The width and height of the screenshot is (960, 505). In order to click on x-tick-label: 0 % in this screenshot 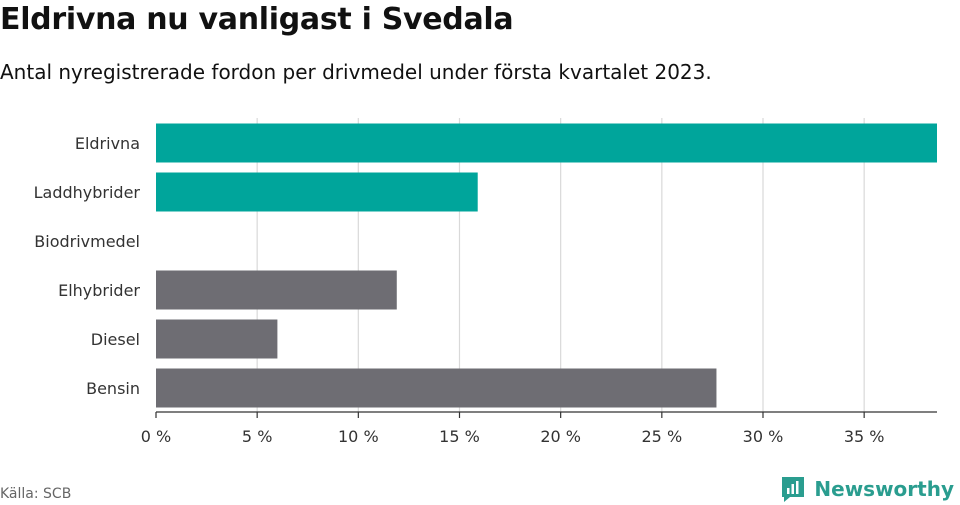, I will do `click(156, 436)`.